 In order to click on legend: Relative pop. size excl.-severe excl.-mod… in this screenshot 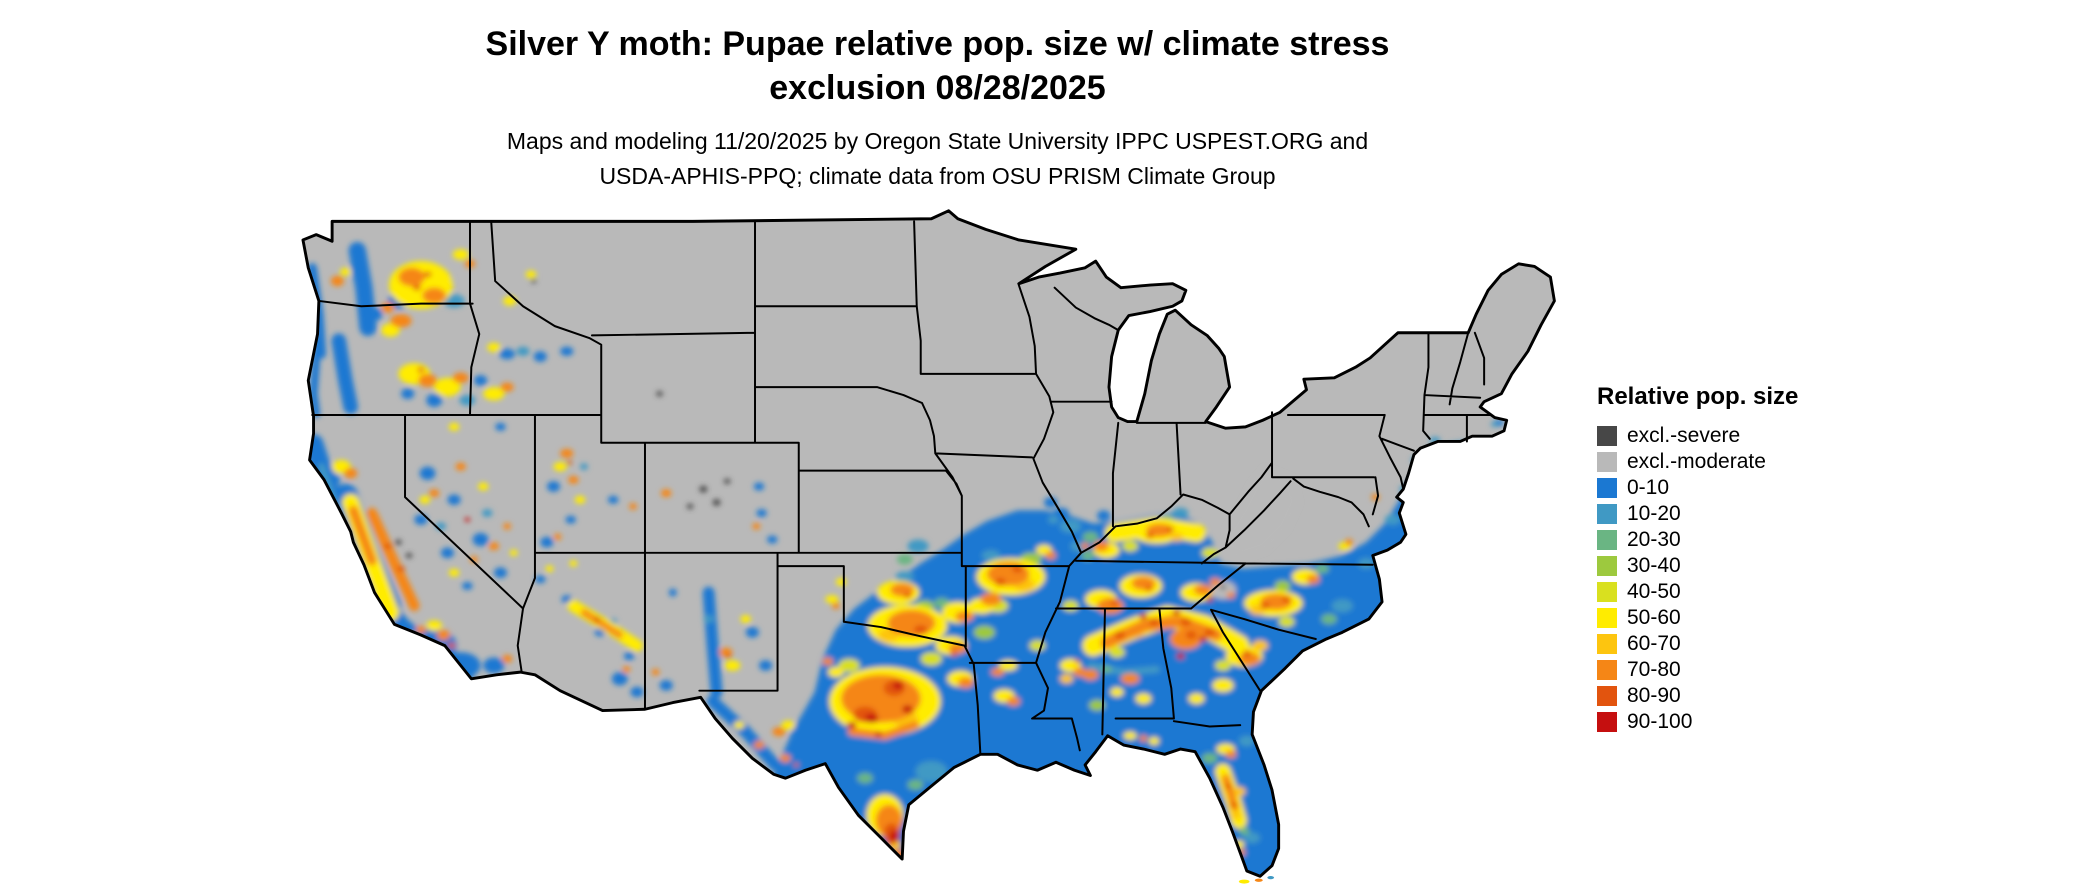, I will do `click(1727, 559)`.